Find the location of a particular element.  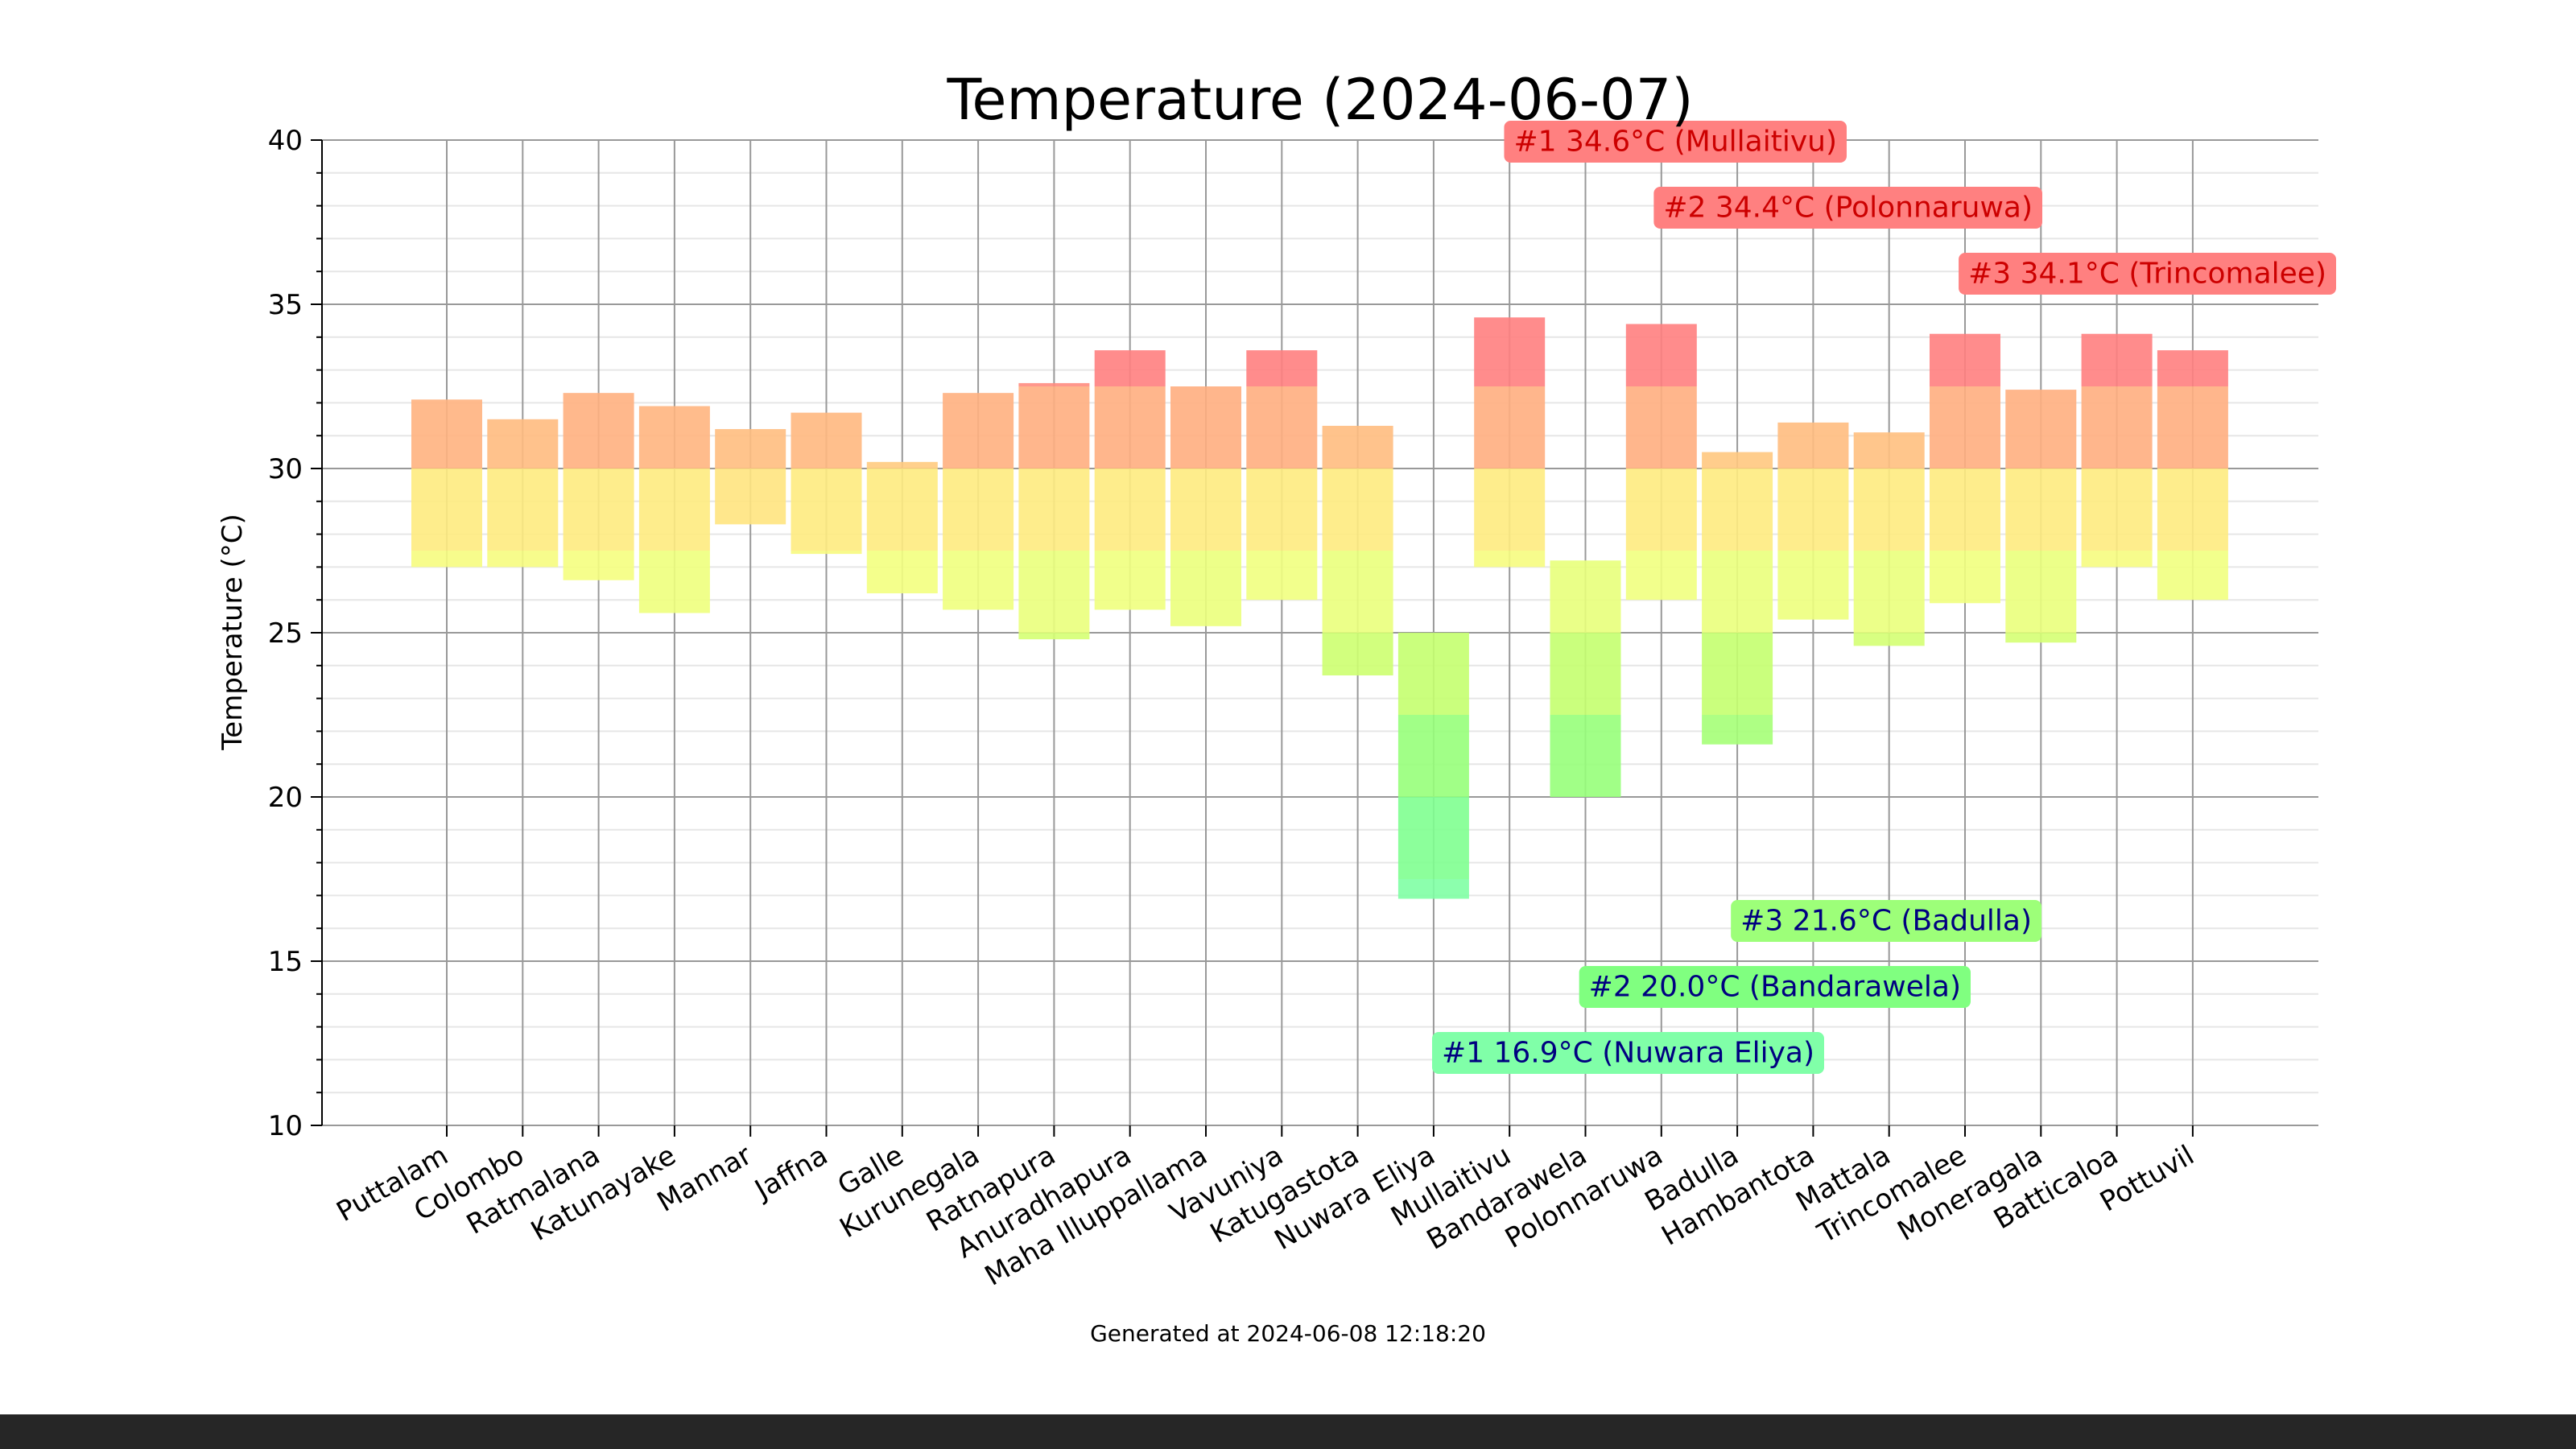

hot-rank-badge-text: #3 34.1°C (Trincomalee) is located at coordinates (2147, 274).